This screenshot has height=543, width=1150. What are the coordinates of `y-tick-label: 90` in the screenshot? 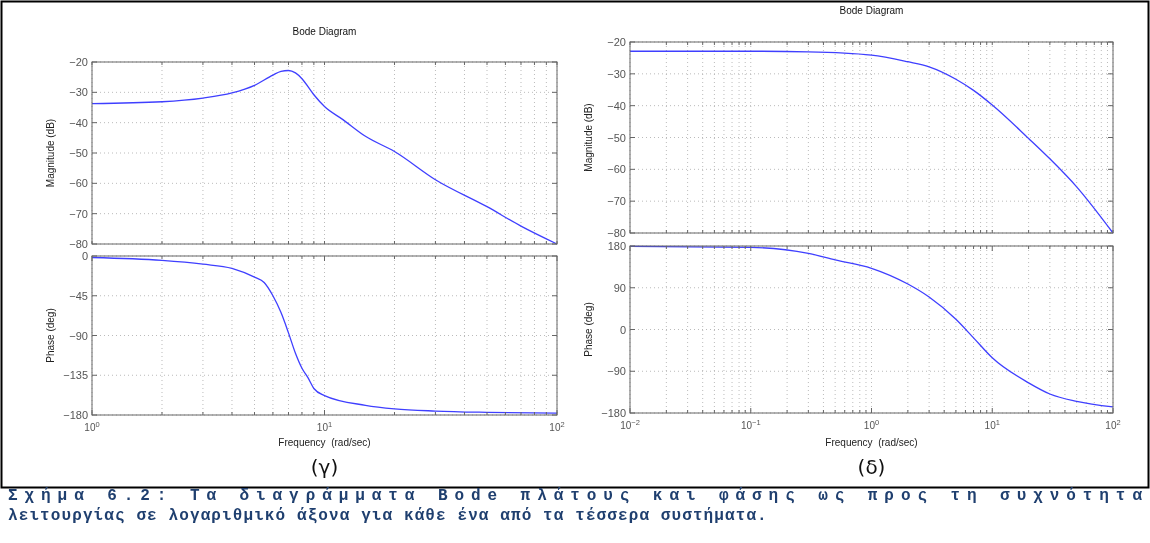 It's located at (619, 287).